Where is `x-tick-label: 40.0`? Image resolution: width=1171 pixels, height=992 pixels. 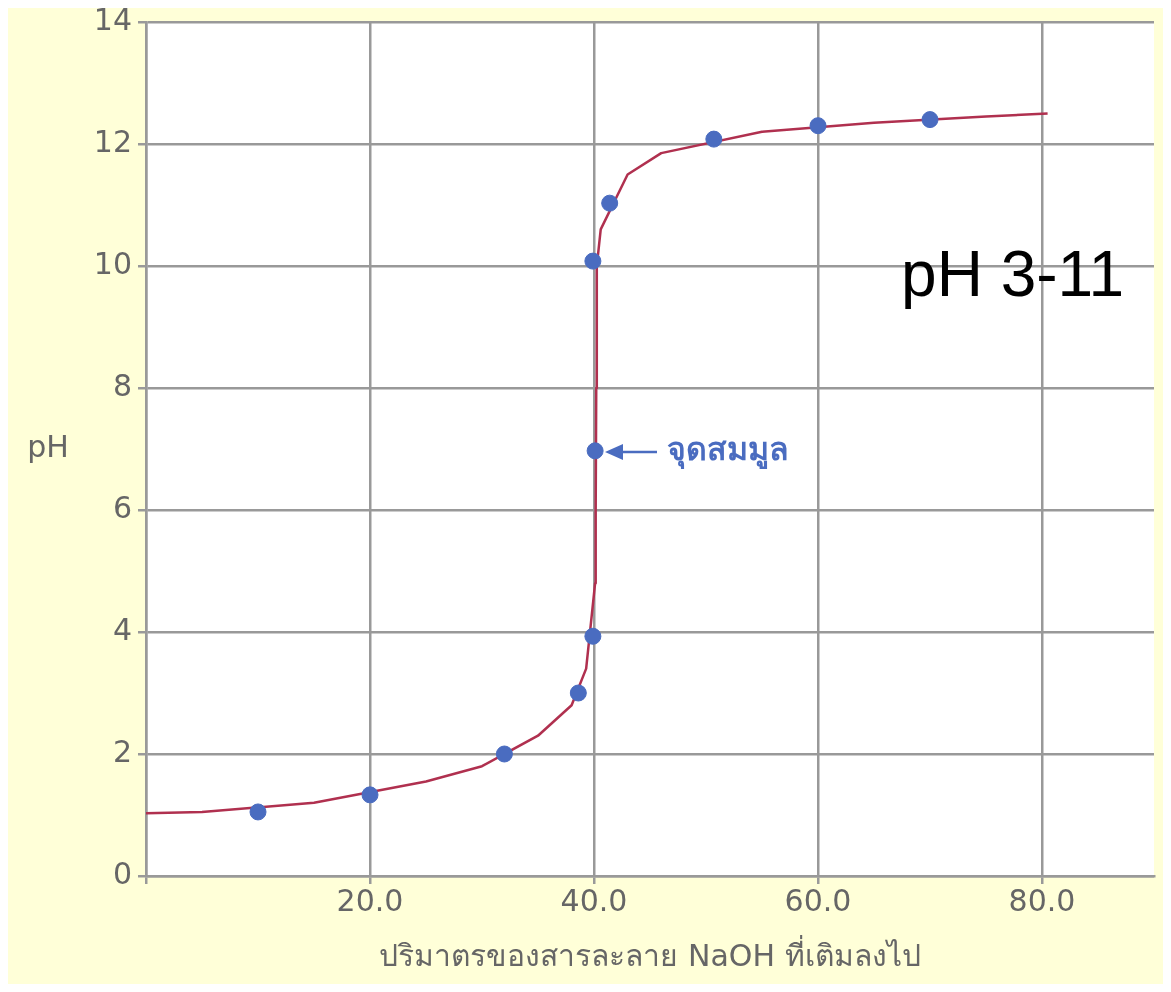
x-tick-label: 40.0 is located at coordinates (594, 900).